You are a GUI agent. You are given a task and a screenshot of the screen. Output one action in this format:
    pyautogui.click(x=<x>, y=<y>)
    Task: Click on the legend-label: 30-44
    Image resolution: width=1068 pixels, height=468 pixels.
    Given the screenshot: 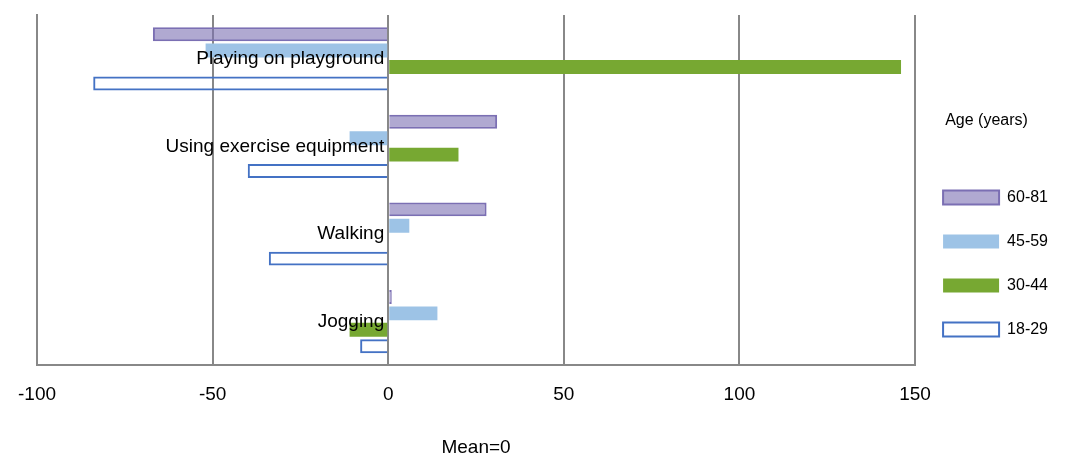 What is the action you would take?
    pyautogui.click(x=1028, y=285)
    